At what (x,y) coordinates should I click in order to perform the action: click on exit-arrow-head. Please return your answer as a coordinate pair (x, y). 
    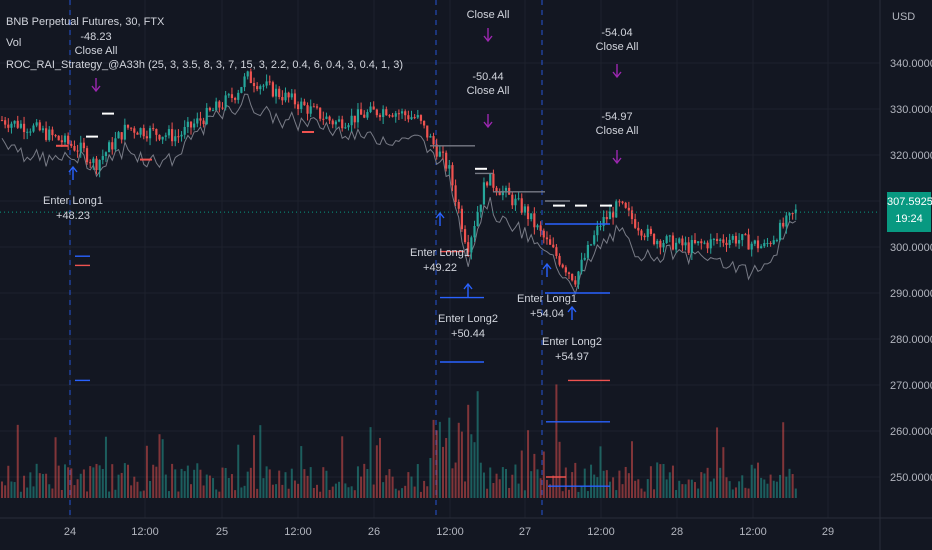
    Looking at the image, I should click on (488, 39).